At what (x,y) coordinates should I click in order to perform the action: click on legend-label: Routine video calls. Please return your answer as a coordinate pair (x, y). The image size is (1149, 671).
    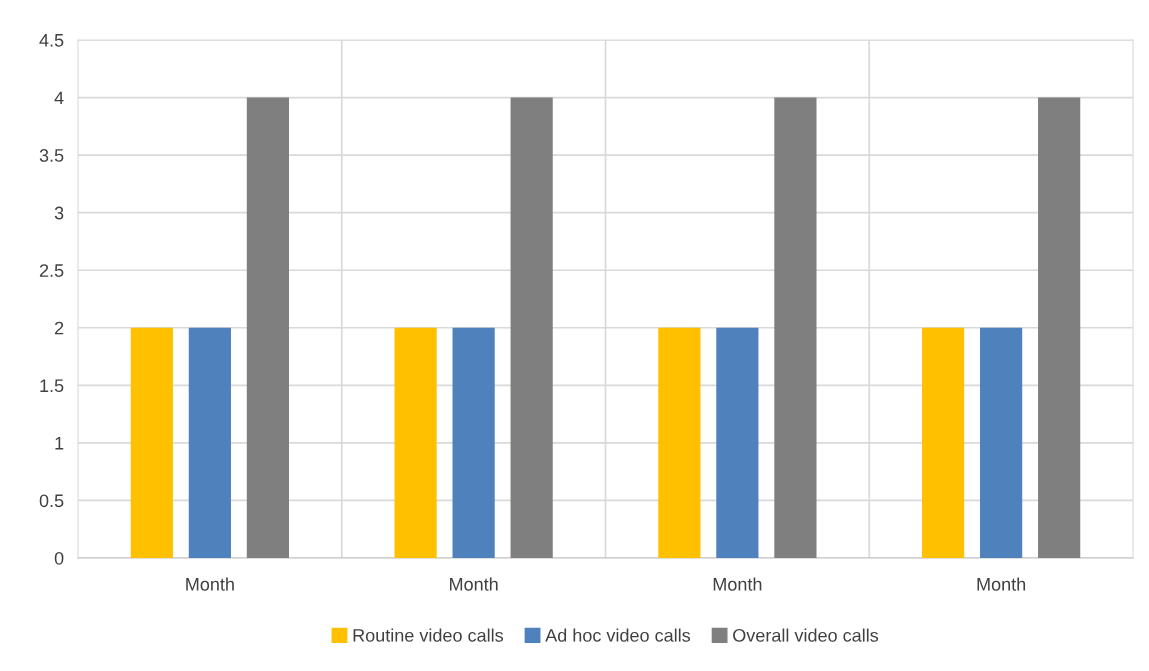
    Looking at the image, I should click on (428, 635).